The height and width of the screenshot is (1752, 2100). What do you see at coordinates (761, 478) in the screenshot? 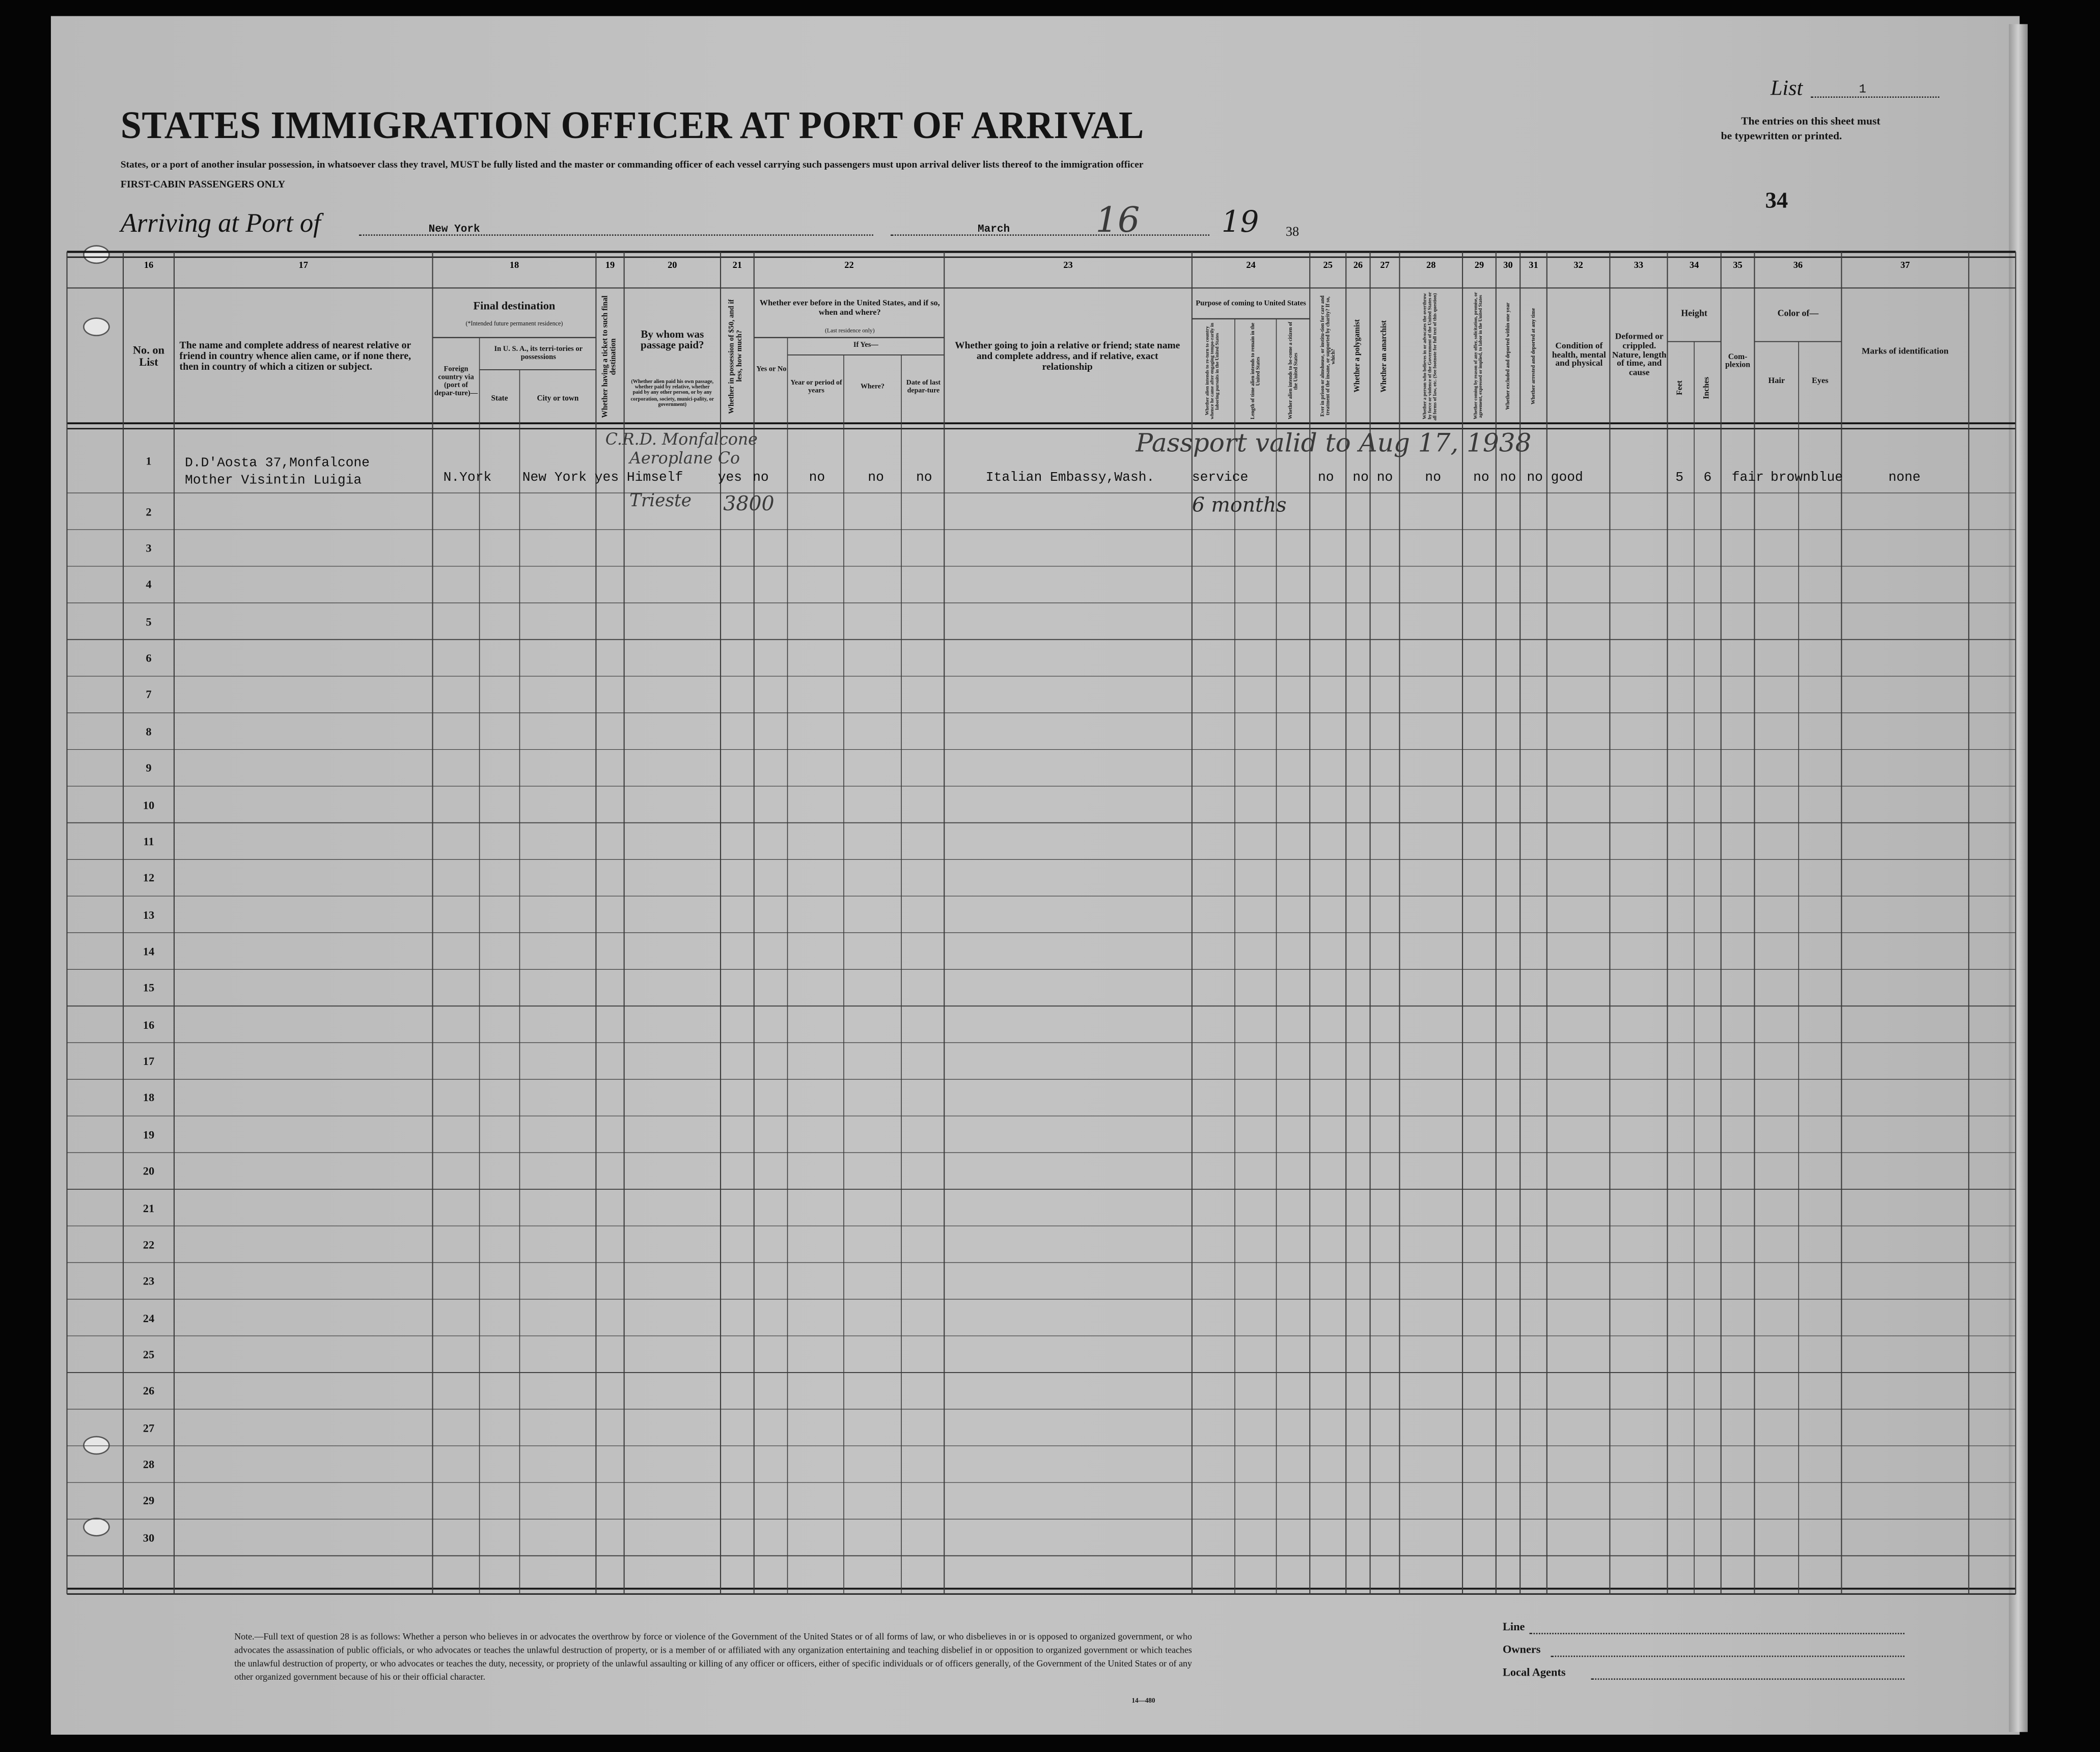
I see `before-yes-no: no` at bounding box center [761, 478].